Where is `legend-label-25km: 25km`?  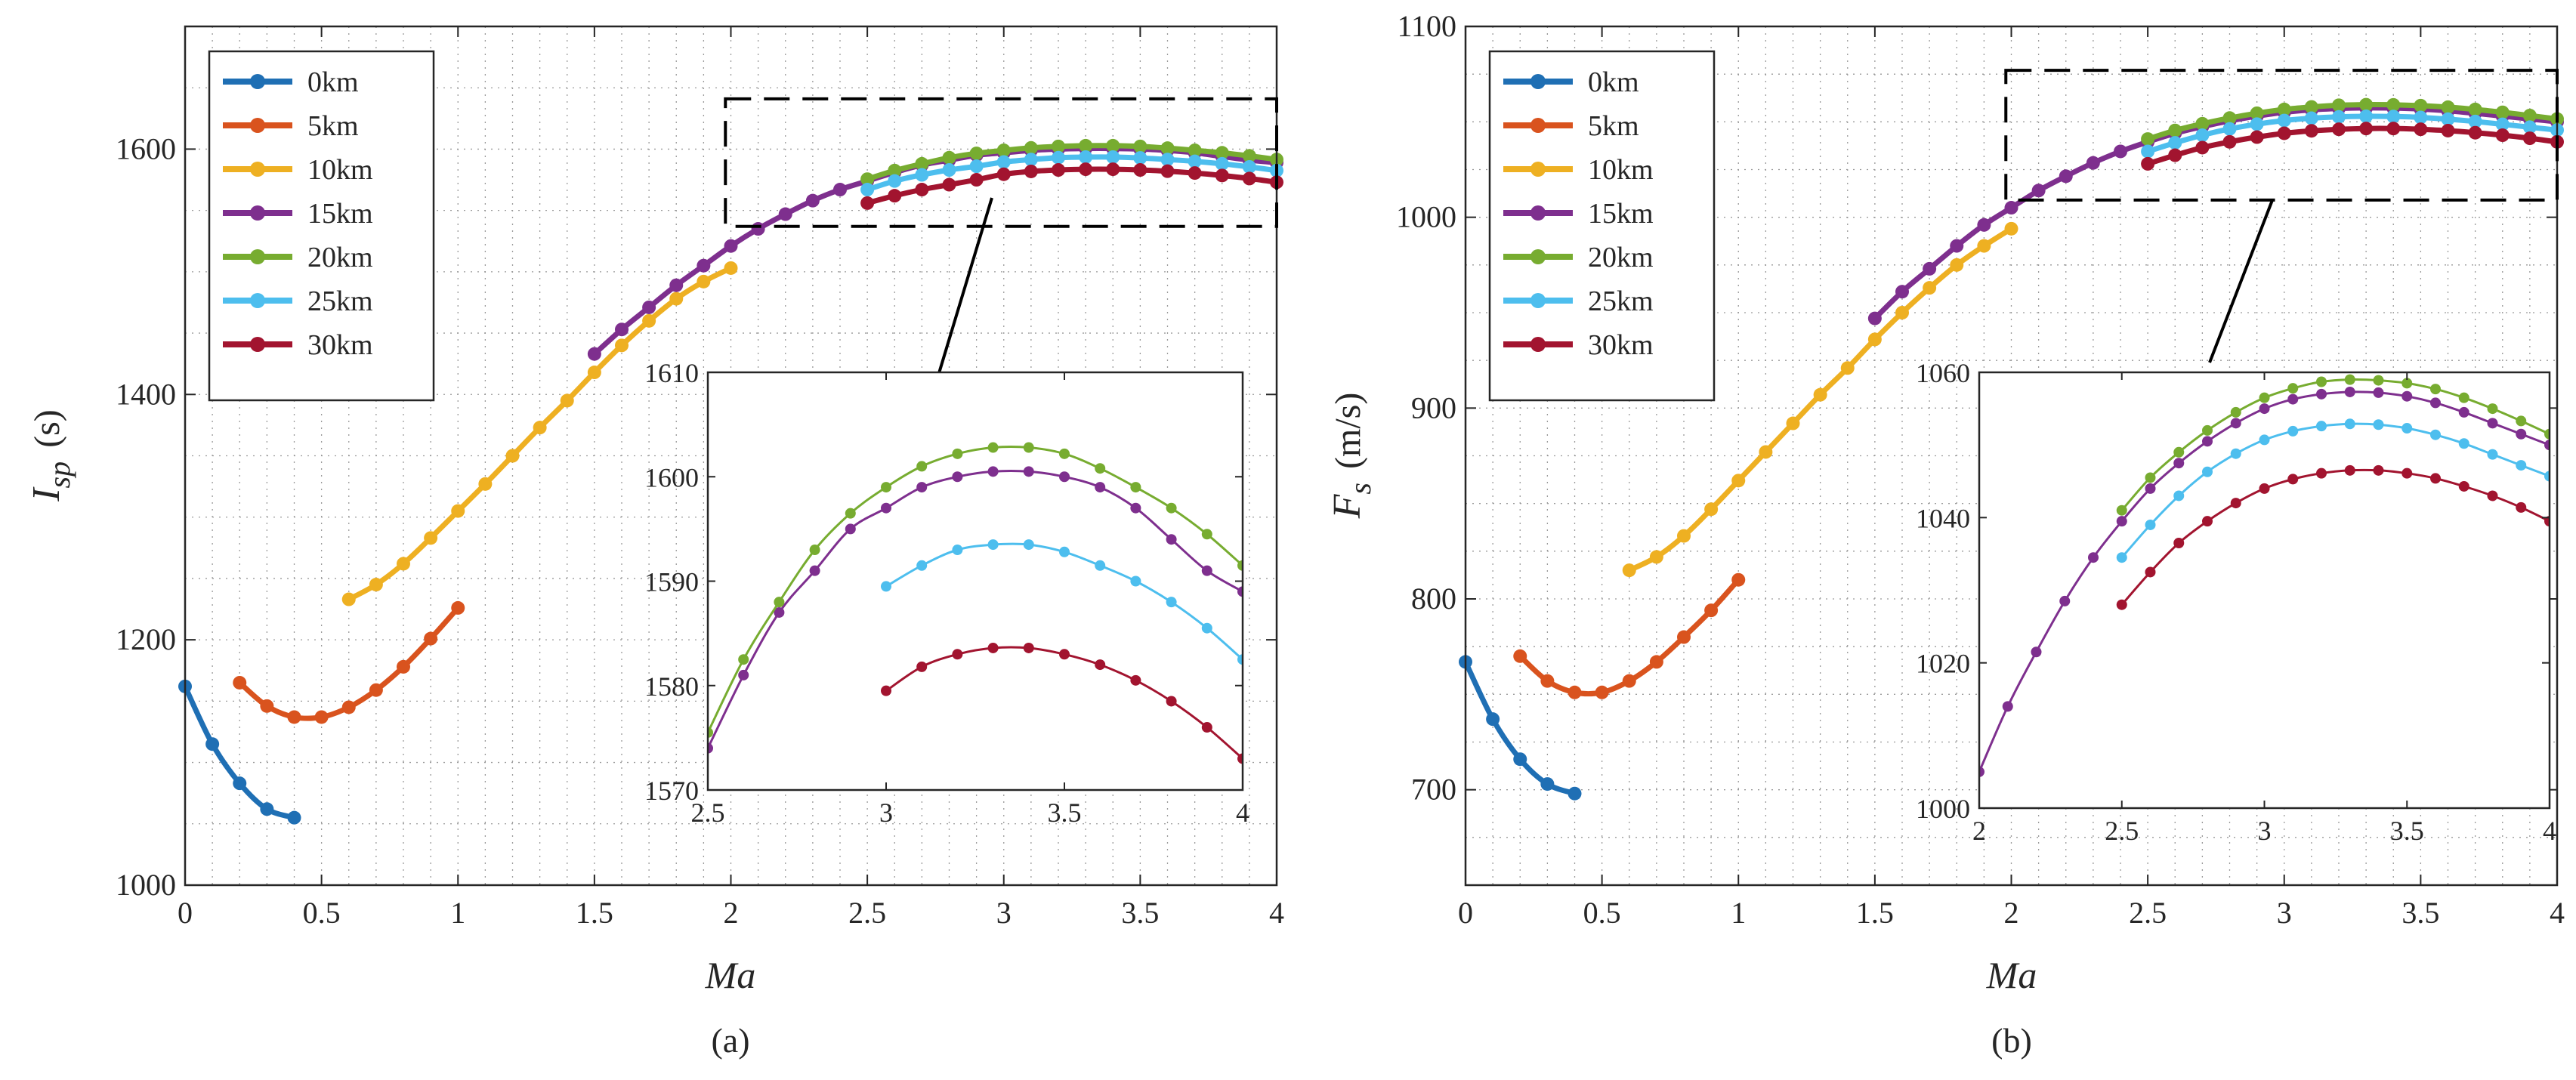 legend-label-25km: 25km is located at coordinates (1621, 301).